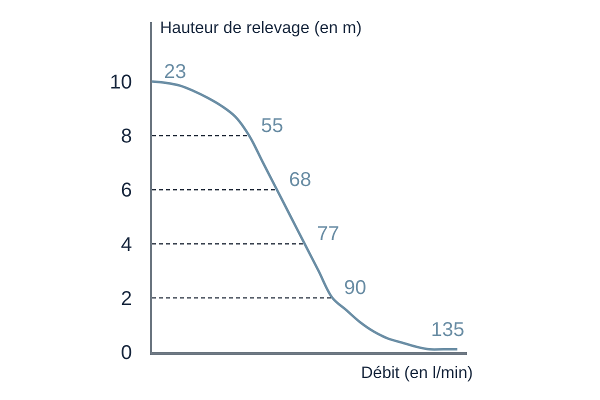 This screenshot has height=400, width=600. What do you see at coordinates (417, 373) in the screenshot?
I see `x-axis-title: Débit (en l/min)` at bounding box center [417, 373].